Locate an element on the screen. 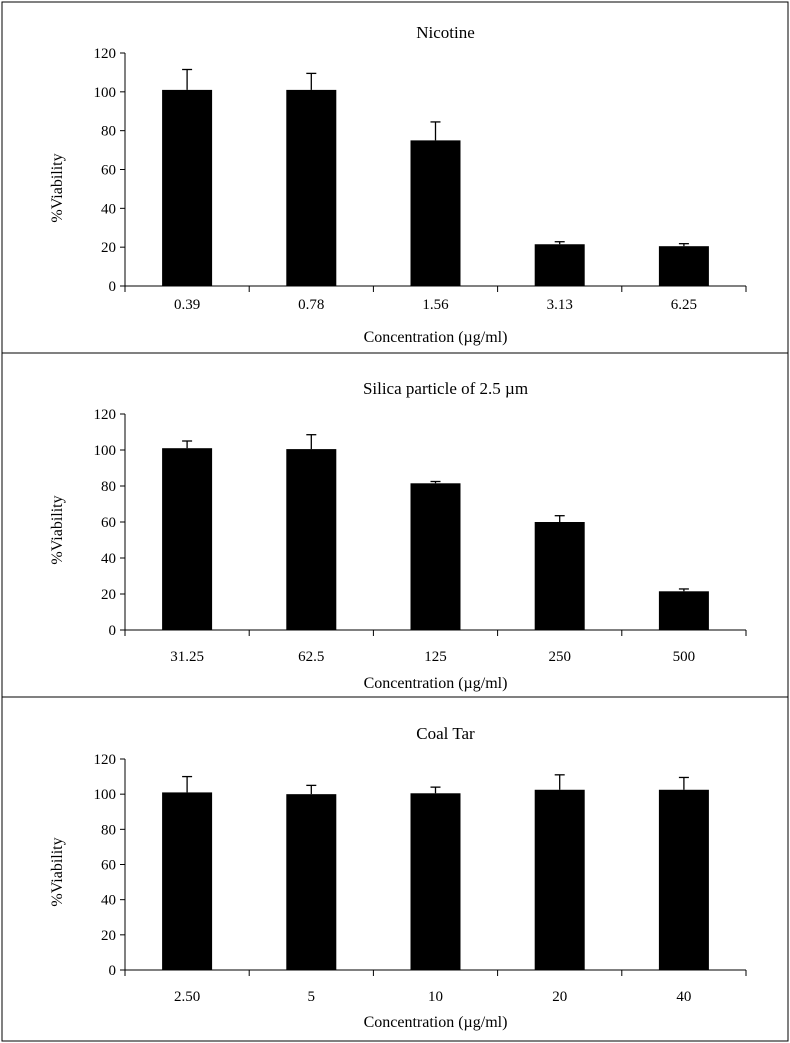 Image resolution: width=790 pixels, height=1043 pixels. bar-31.25 is located at coordinates (187, 539).